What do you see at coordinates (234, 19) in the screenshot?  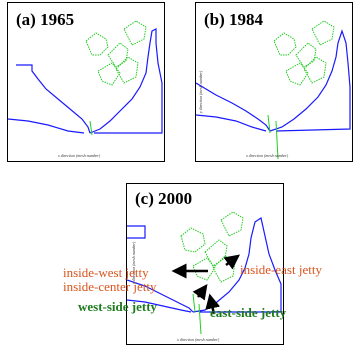 I see `panel-label: (b) 1984` at bounding box center [234, 19].